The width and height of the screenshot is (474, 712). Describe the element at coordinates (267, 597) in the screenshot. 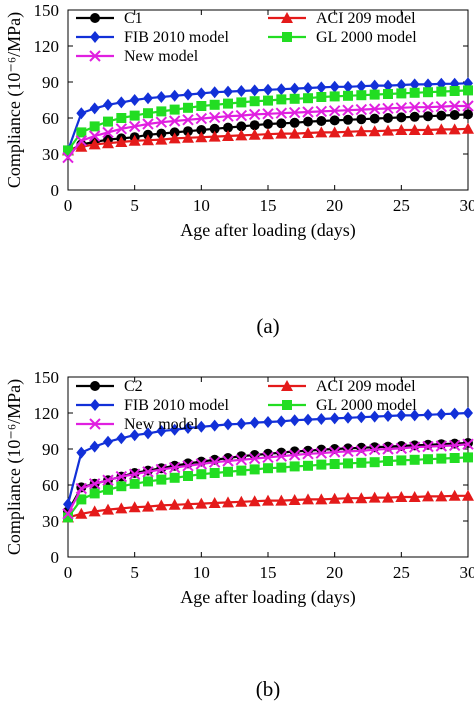

I see `x-axis-label: Age after loading (days)` at that location.